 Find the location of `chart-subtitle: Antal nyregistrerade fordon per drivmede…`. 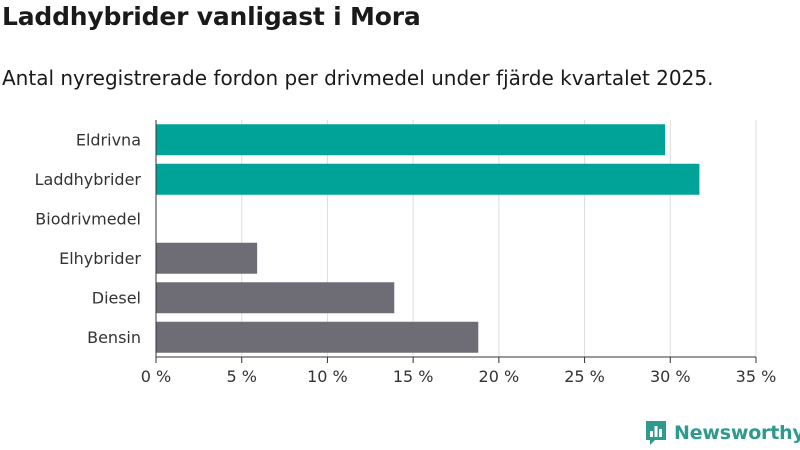

chart-subtitle: Antal nyregistrerade fordon per drivmede… is located at coordinates (358, 78).